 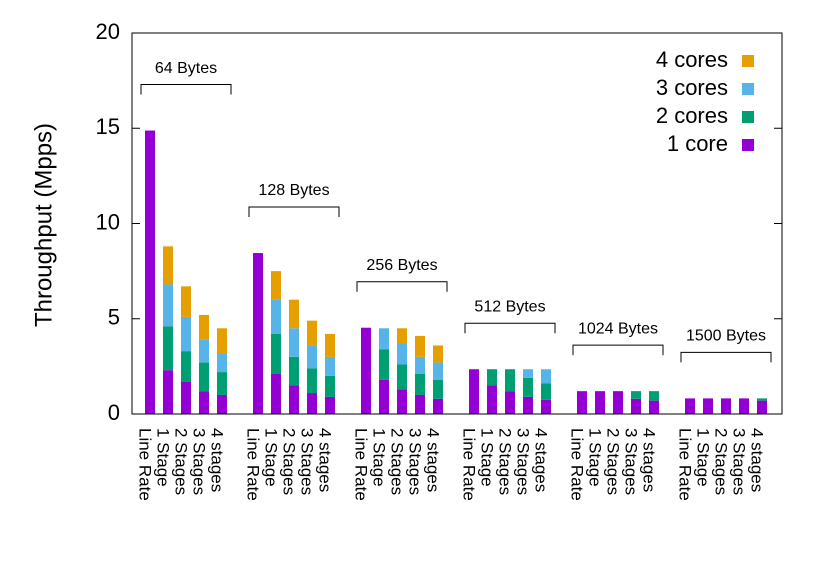 I want to click on y-tick-label: 10, so click(x=108, y=221).